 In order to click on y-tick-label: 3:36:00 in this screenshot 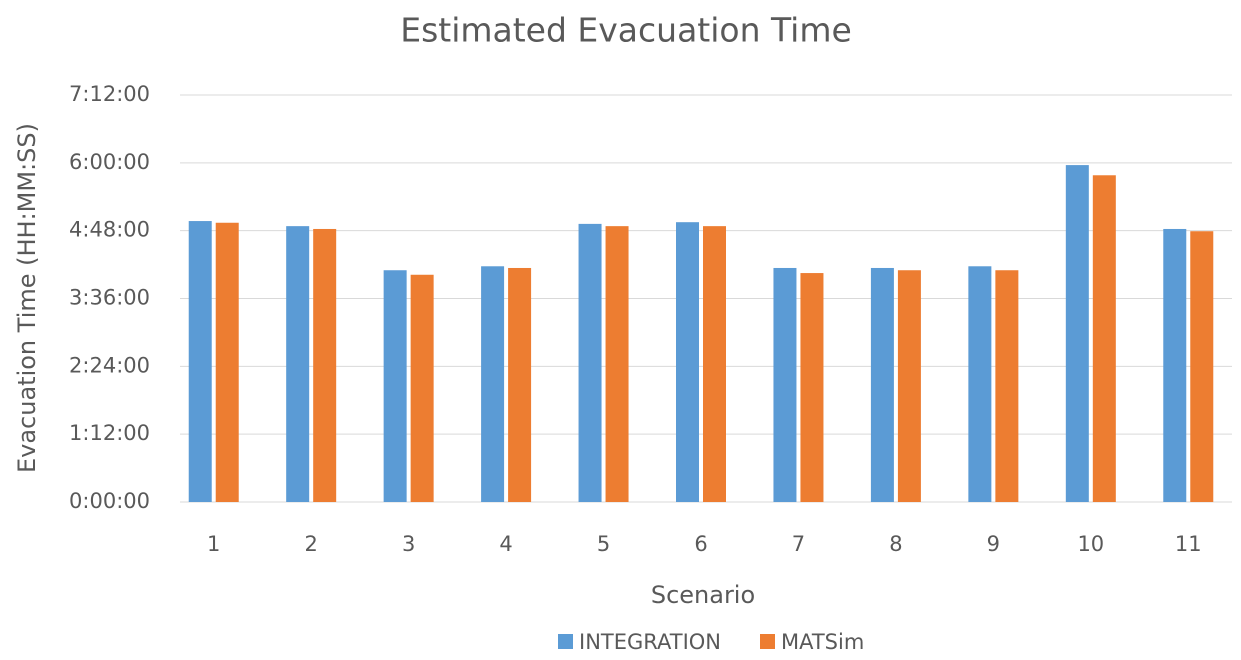, I will do `click(109, 298)`.